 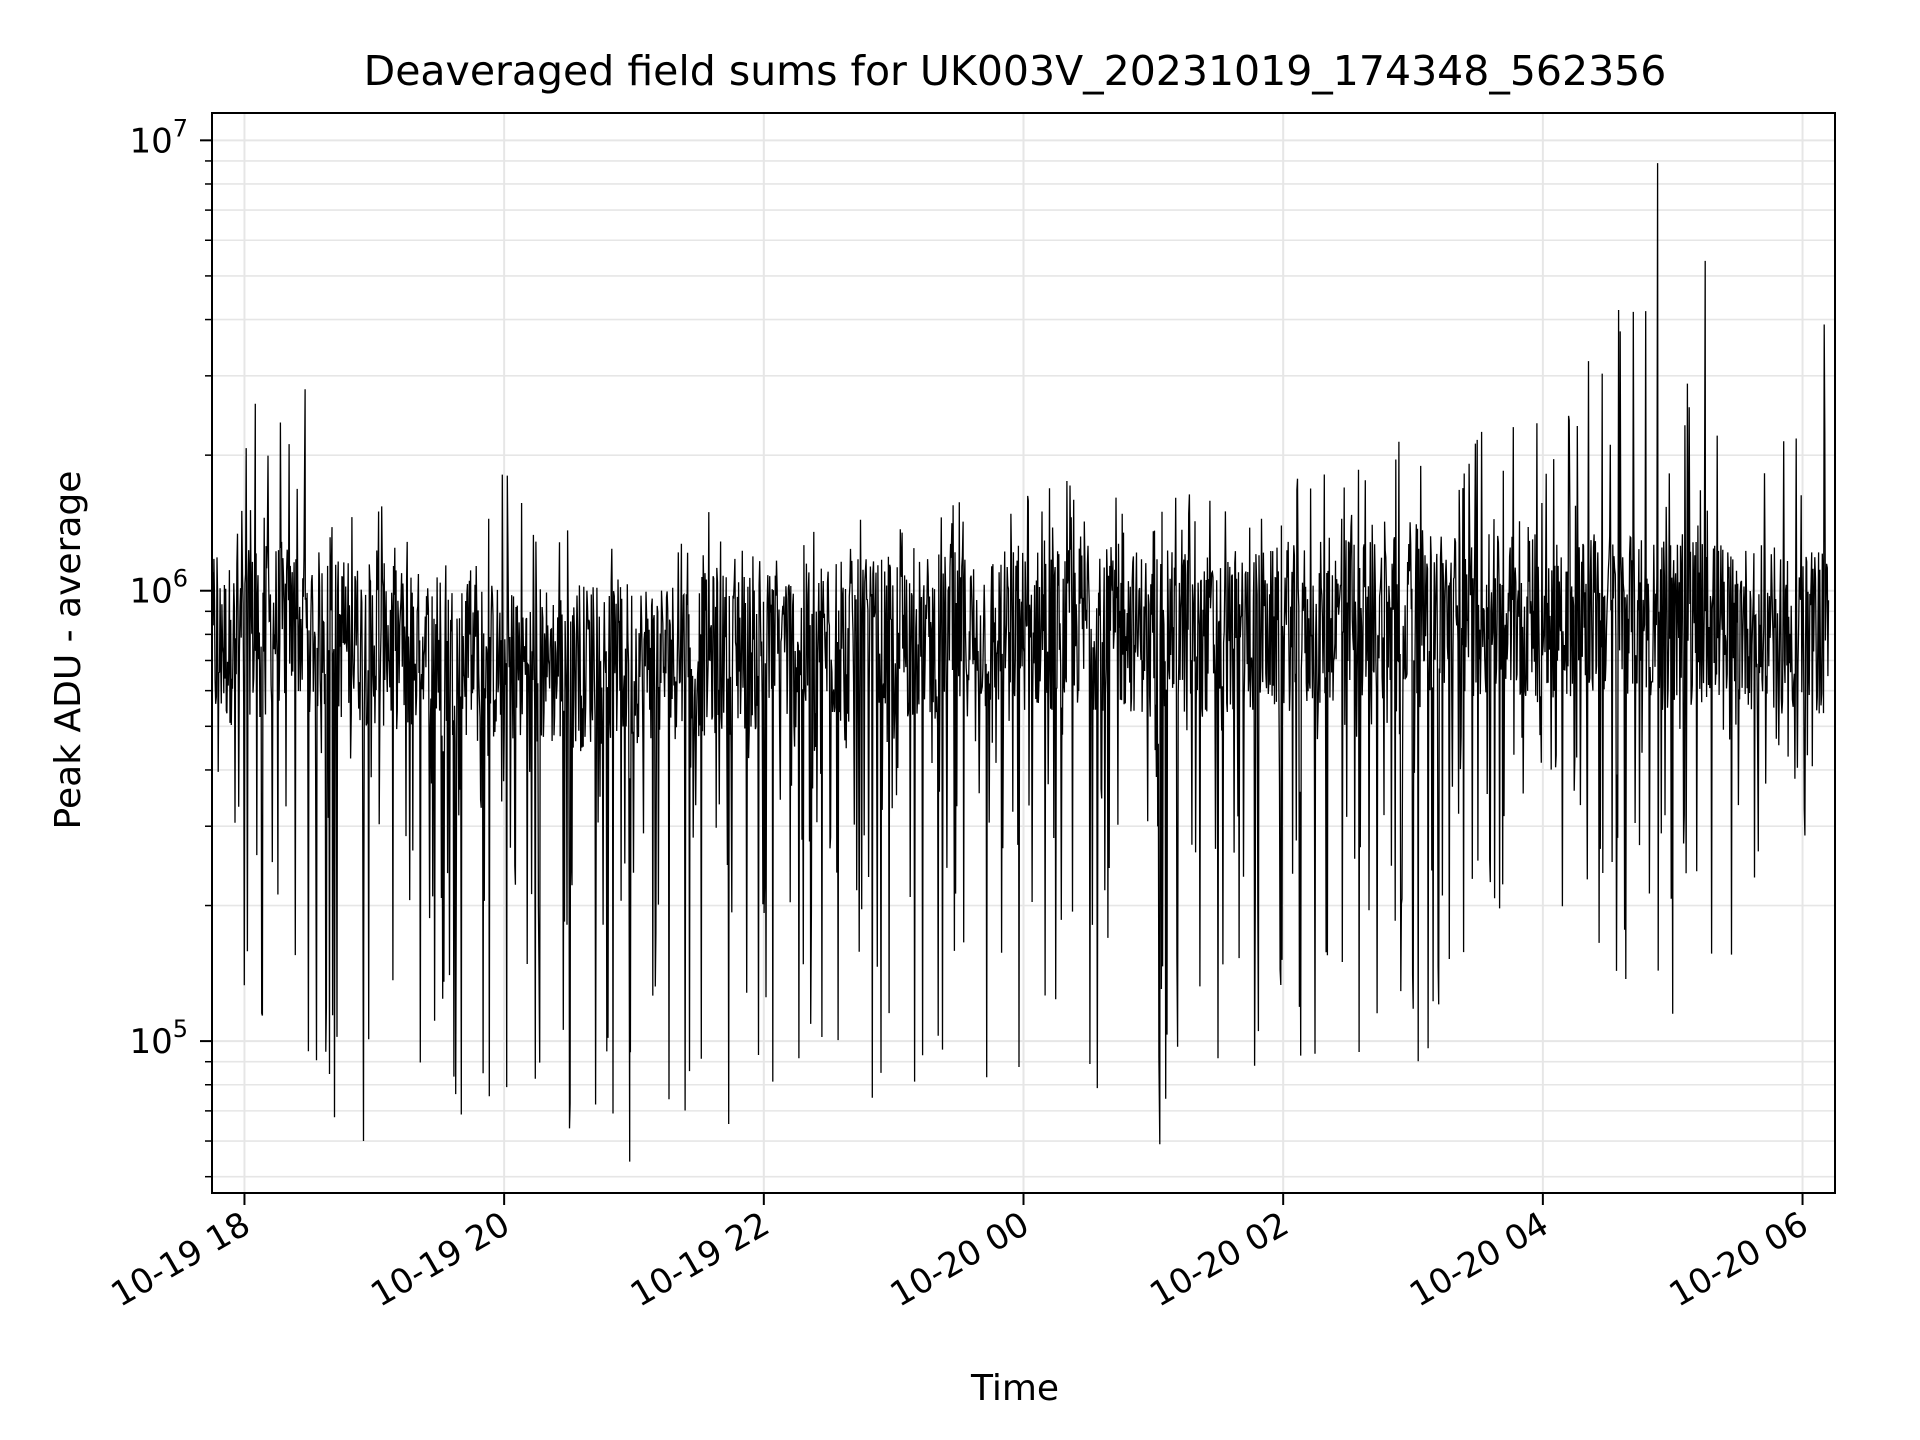 What do you see at coordinates (1014, 1388) in the screenshot?
I see `x-axis-label: Time` at bounding box center [1014, 1388].